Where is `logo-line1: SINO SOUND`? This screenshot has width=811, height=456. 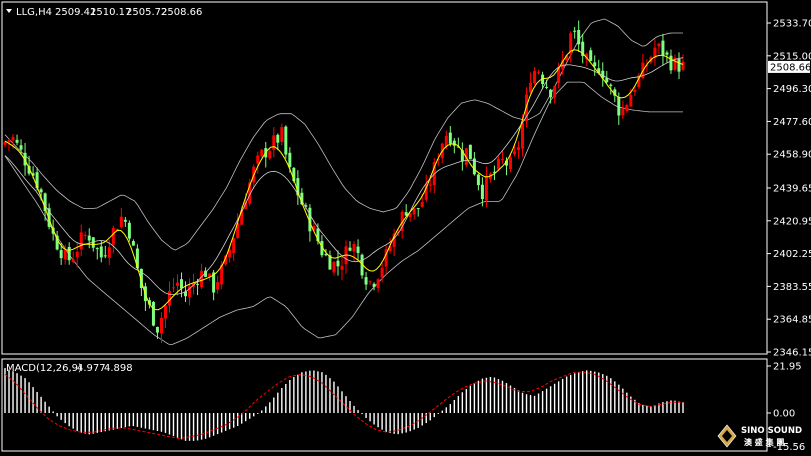 logo-line1: SINO SOUND is located at coordinates (771, 431).